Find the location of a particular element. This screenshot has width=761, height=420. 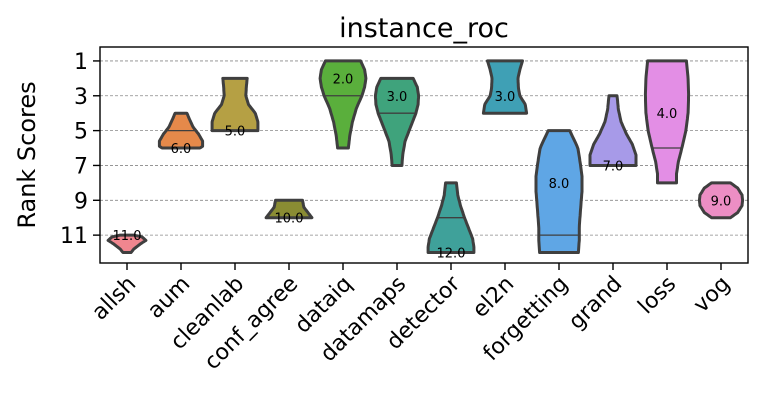

x-tick-label: grand is located at coordinates (595, 303).